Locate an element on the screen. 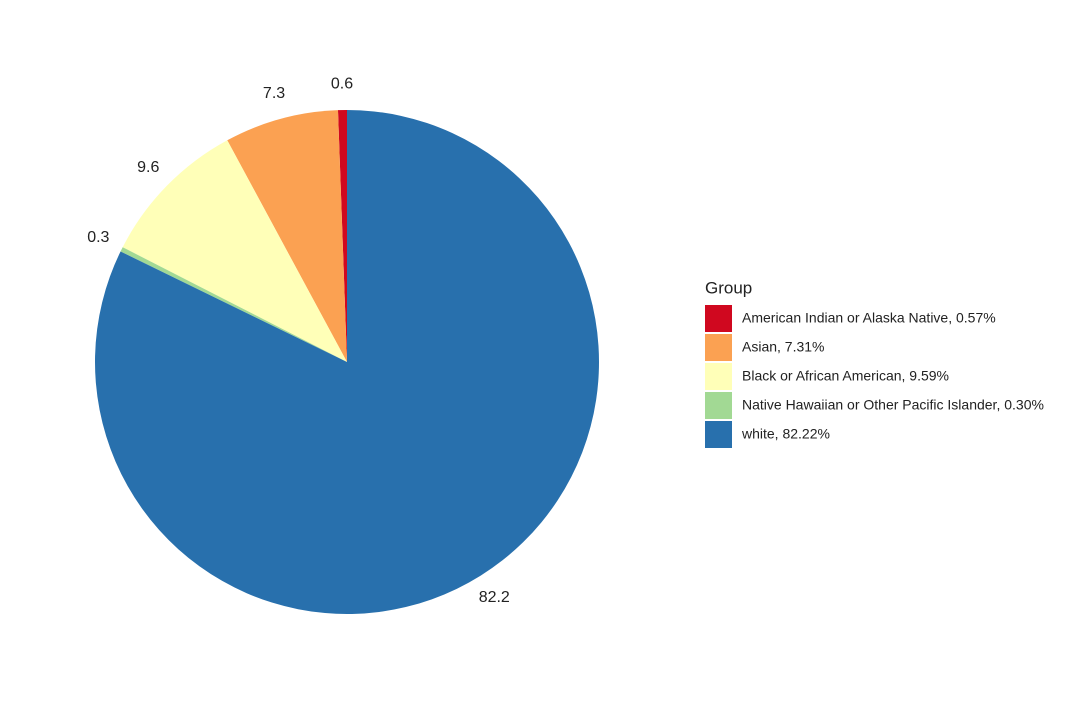  data-label: 9.6 is located at coordinates (148, 167).